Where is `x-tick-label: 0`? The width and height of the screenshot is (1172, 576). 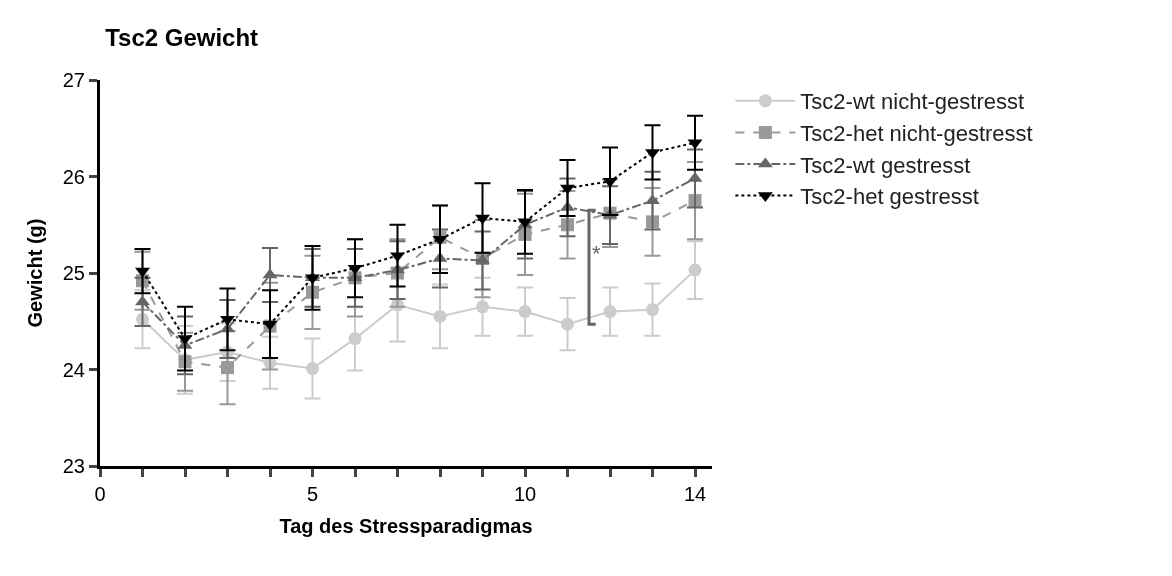 x-tick-label: 0 is located at coordinates (100, 494).